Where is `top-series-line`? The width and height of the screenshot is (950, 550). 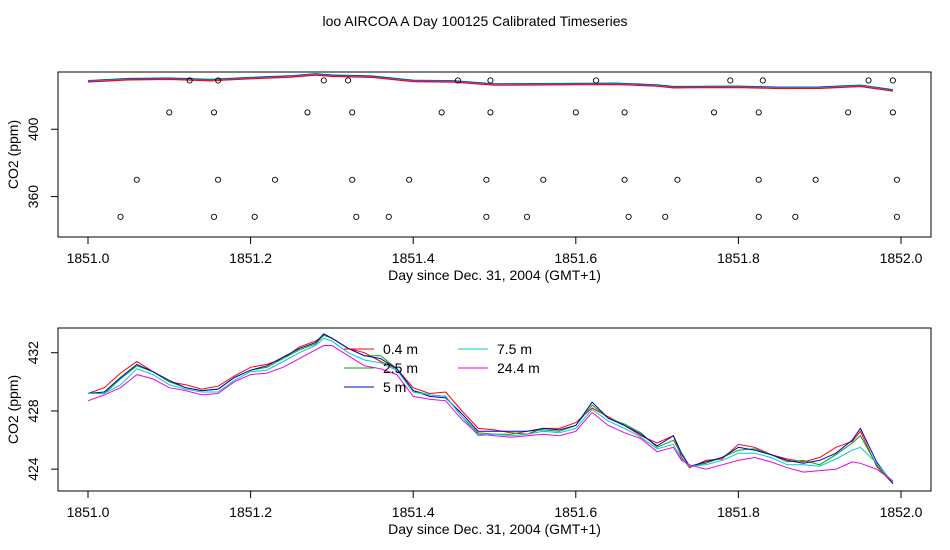
top-series-line is located at coordinates (490, 83).